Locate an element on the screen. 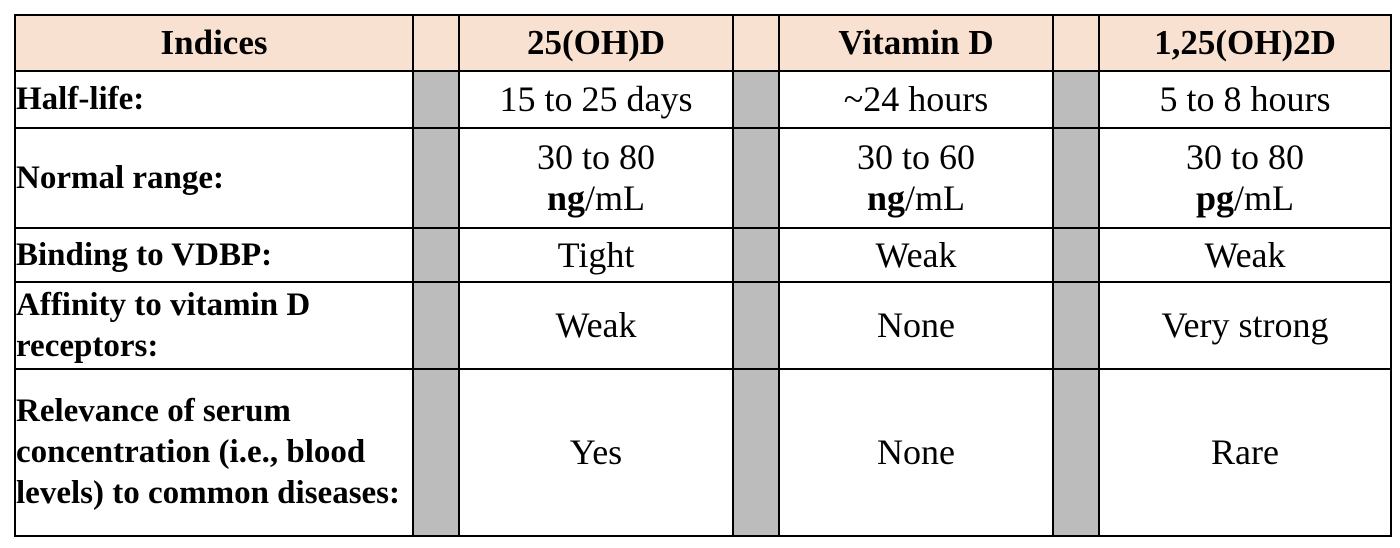 The height and width of the screenshot is (548, 1400). header-row: Indices 25(OH)D Vitamin D 1,25(OH)2D is located at coordinates (703, 43).